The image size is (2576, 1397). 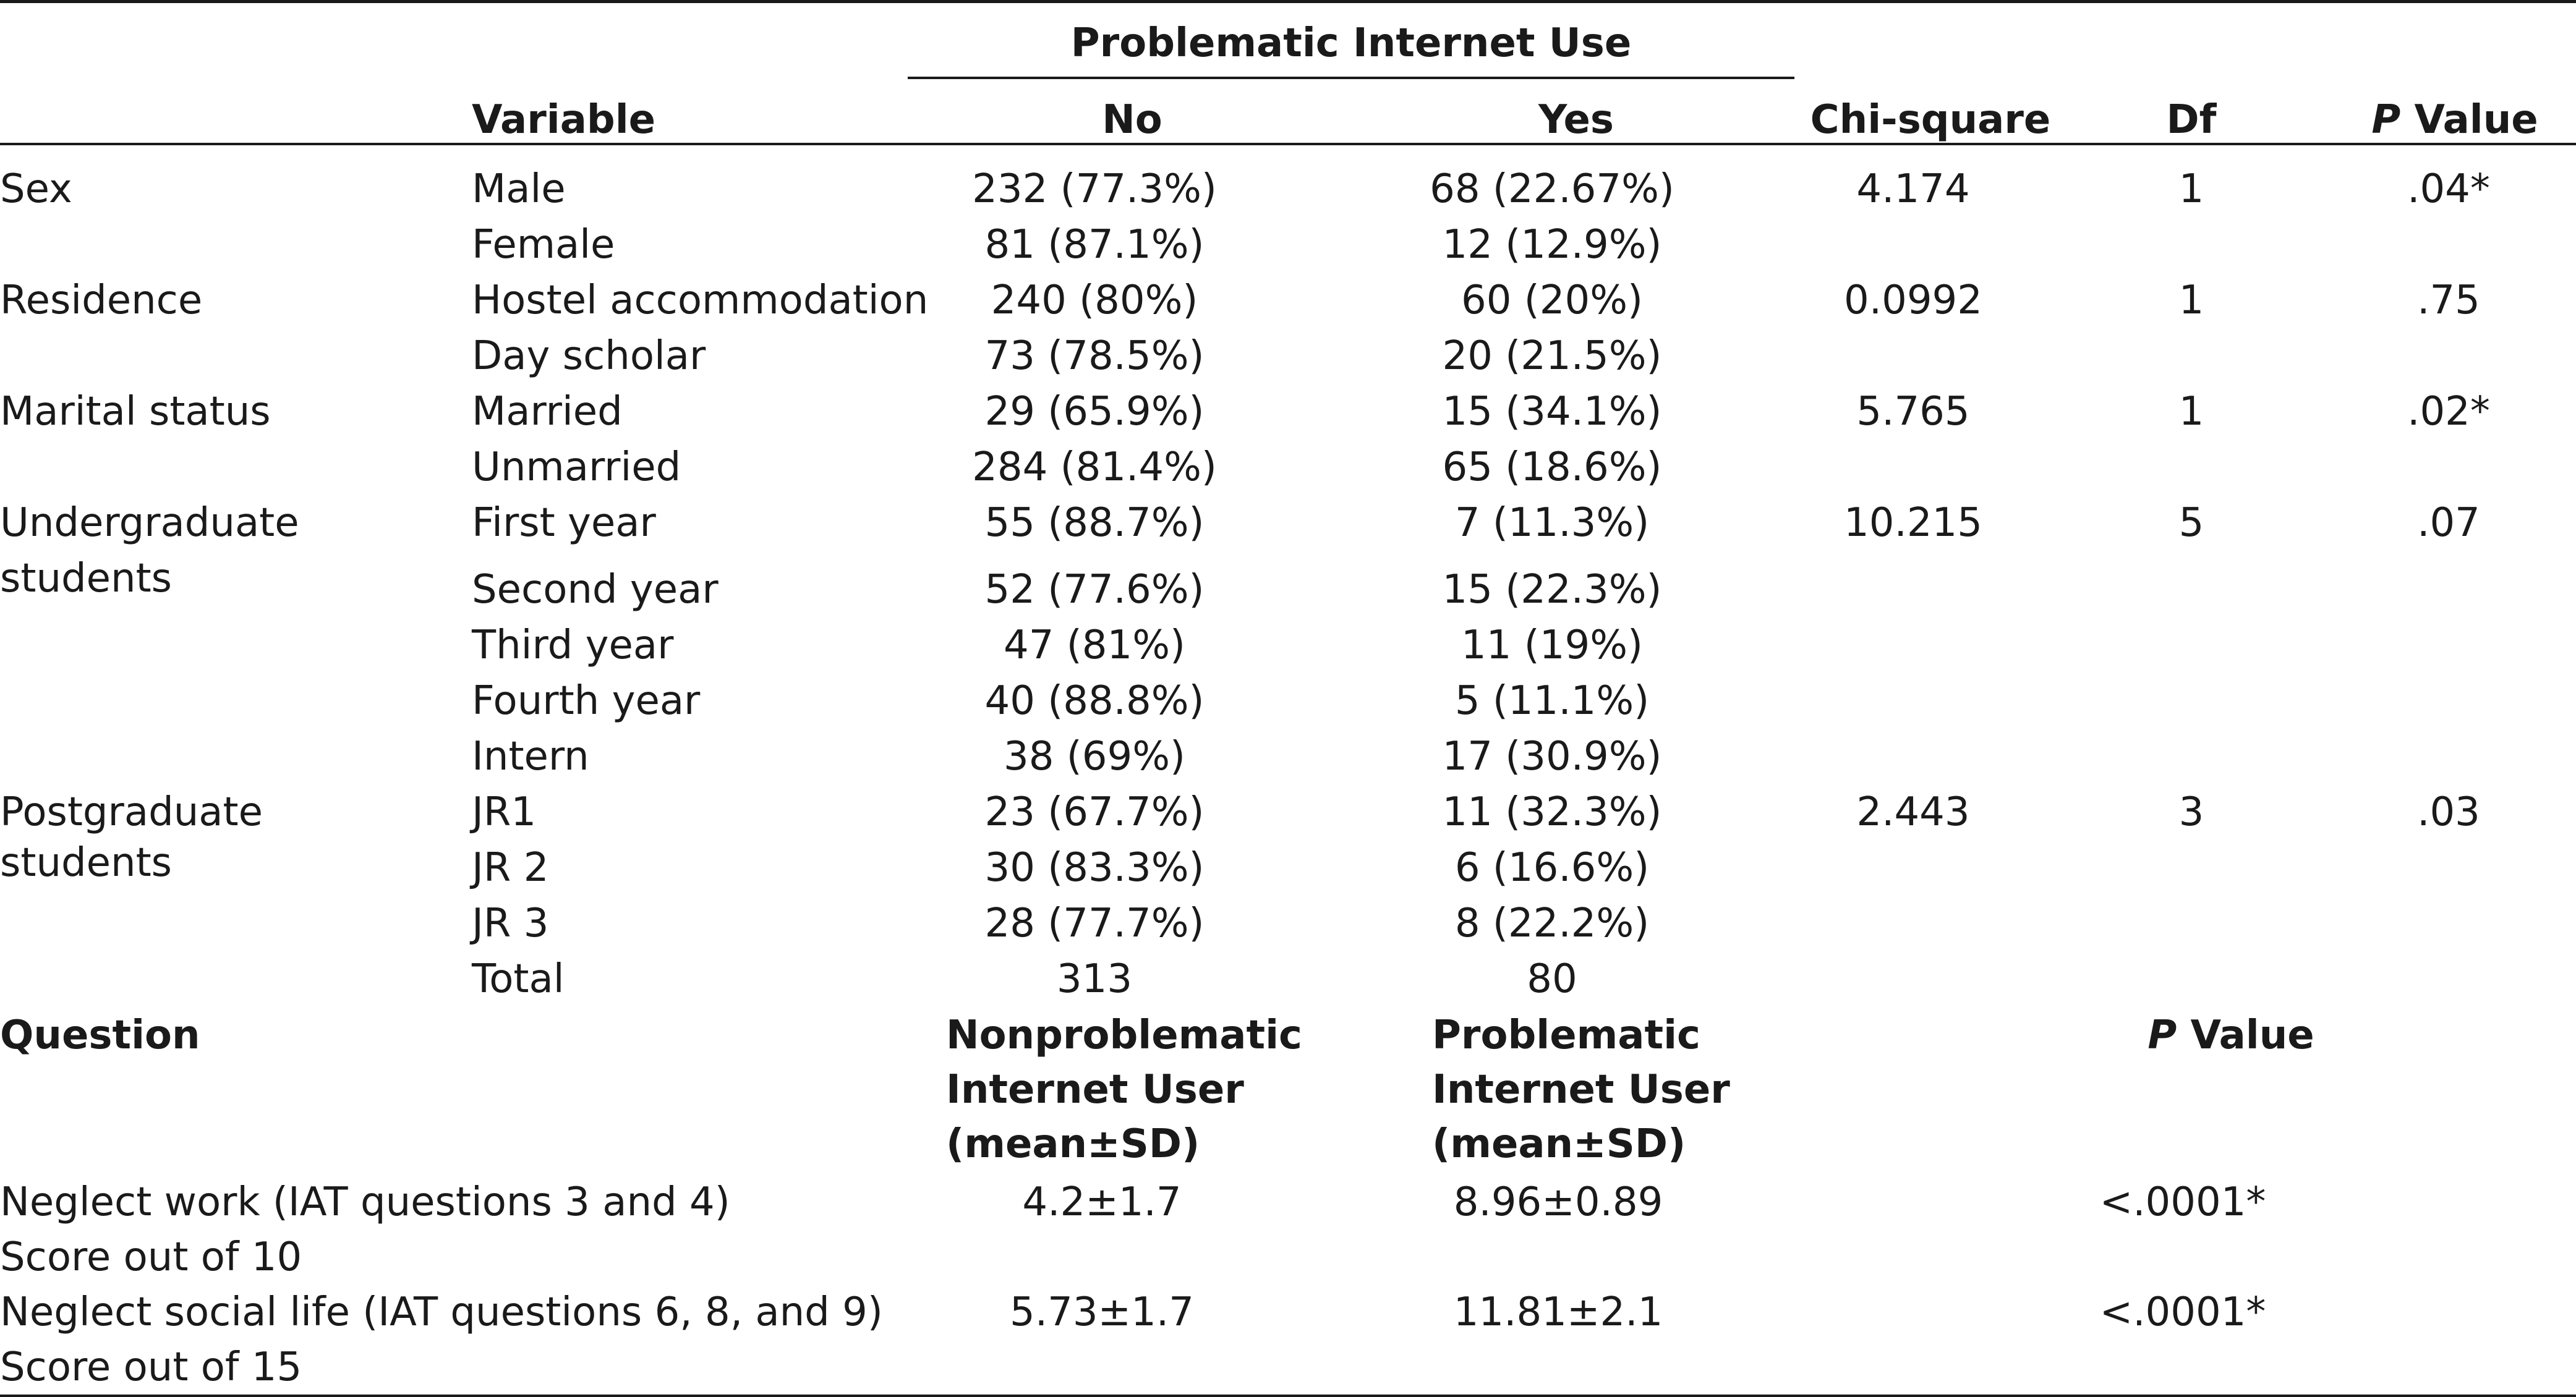 What do you see at coordinates (1913, 189) in the screenshot?
I see `cell-chi-square: 4.174` at bounding box center [1913, 189].